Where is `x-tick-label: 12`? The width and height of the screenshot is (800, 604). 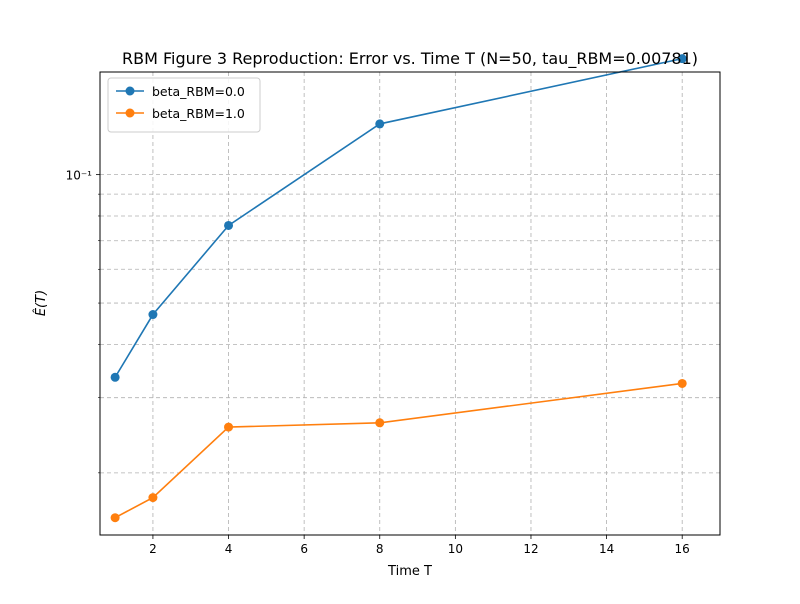
x-tick-label: 12 is located at coordinates (530, 549).